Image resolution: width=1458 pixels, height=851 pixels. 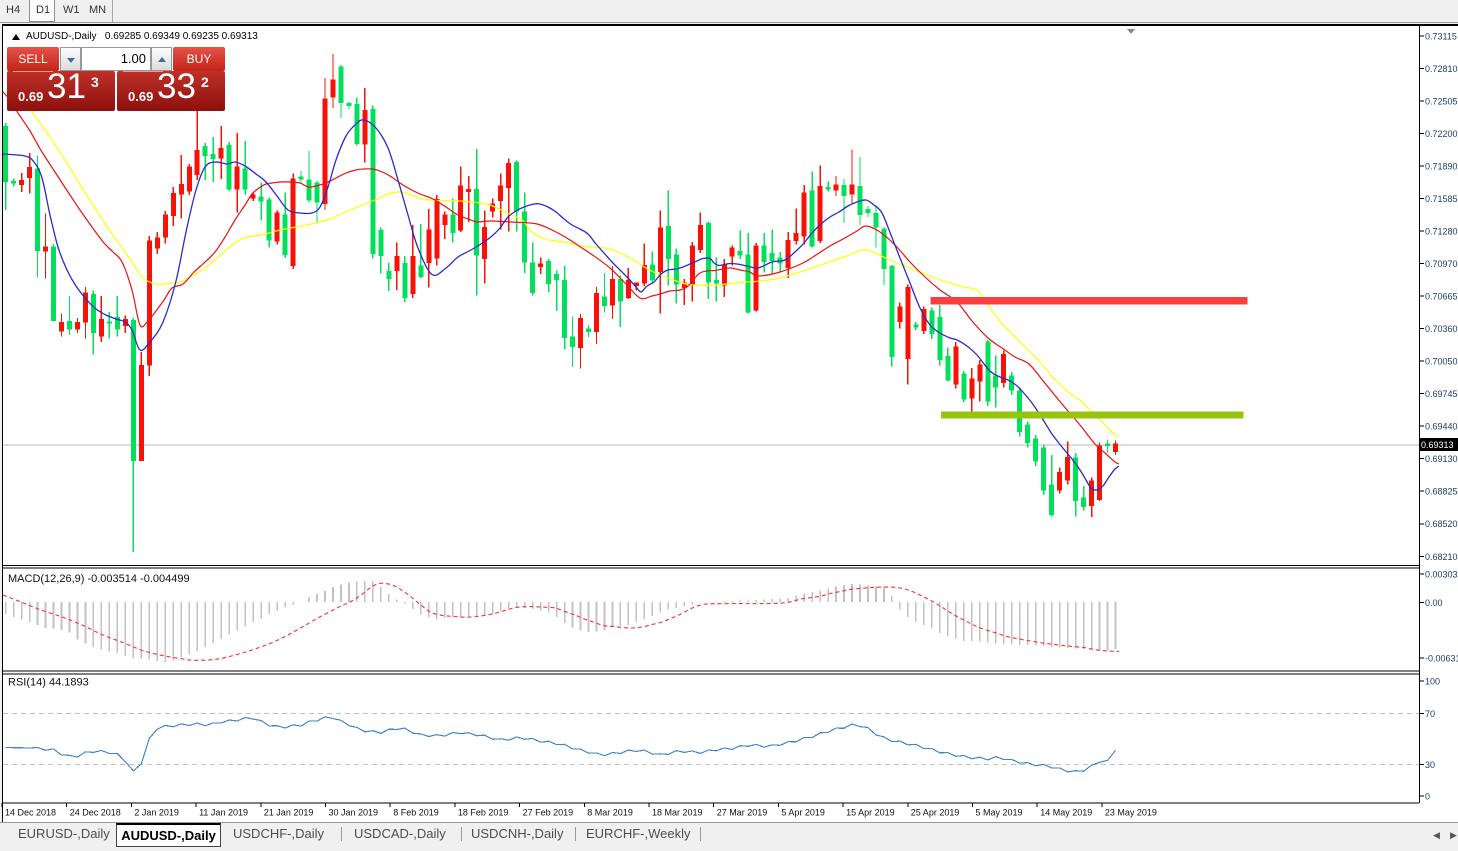 I want to click on svg-text: 30, so click(x=1430, y=765).